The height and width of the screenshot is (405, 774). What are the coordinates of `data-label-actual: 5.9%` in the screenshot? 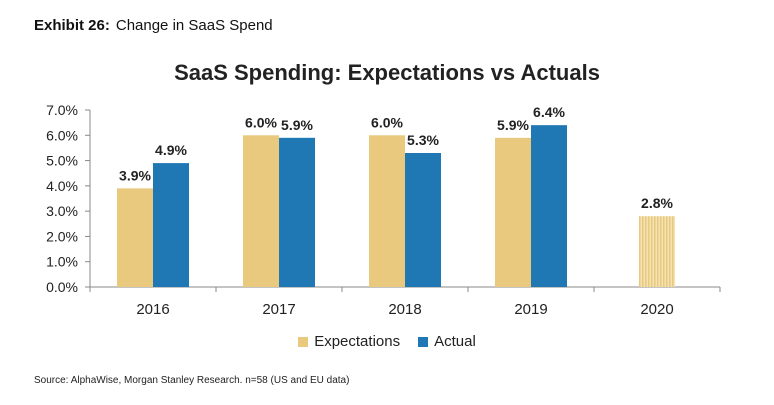 It's located at (297, 125).